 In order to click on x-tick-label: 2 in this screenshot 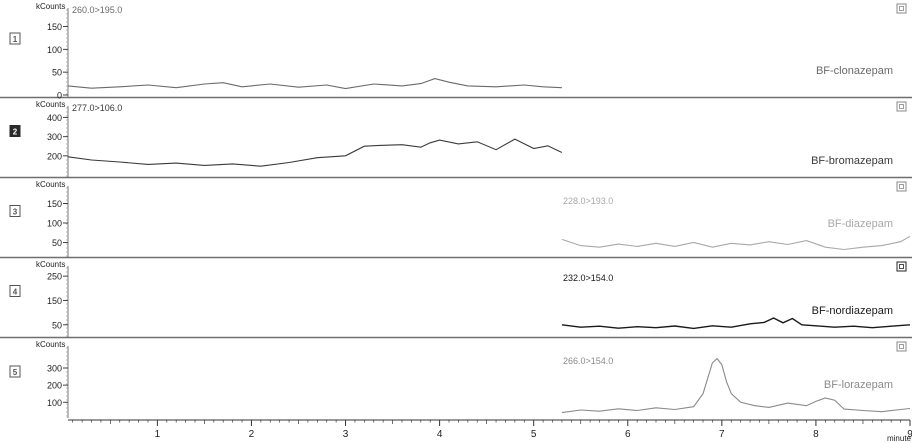, I will do `click(252, 434)`.